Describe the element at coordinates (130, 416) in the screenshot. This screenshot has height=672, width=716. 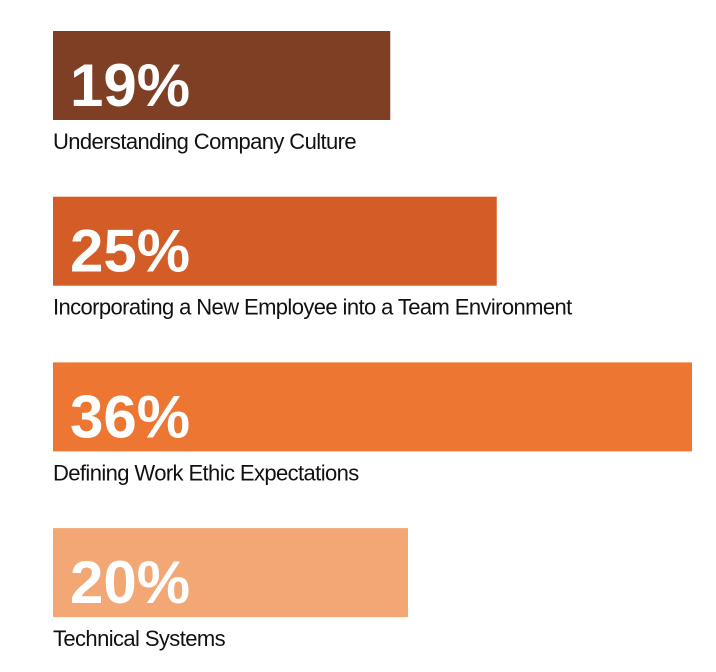
I see `value-label: 36%` at that location.